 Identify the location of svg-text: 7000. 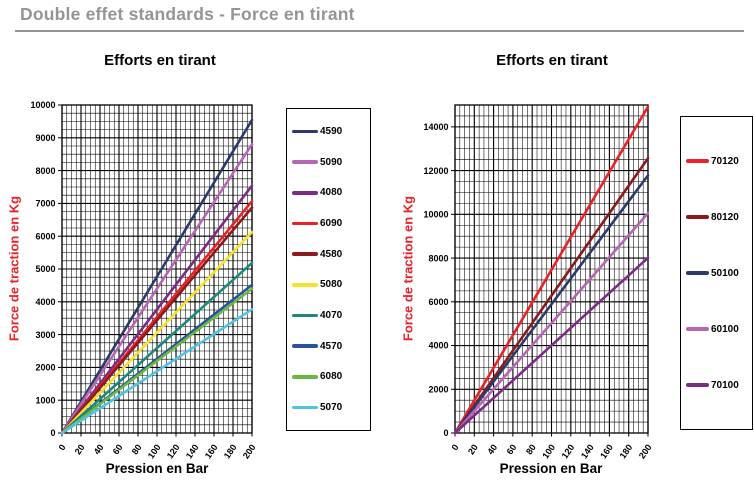
(45, 204).